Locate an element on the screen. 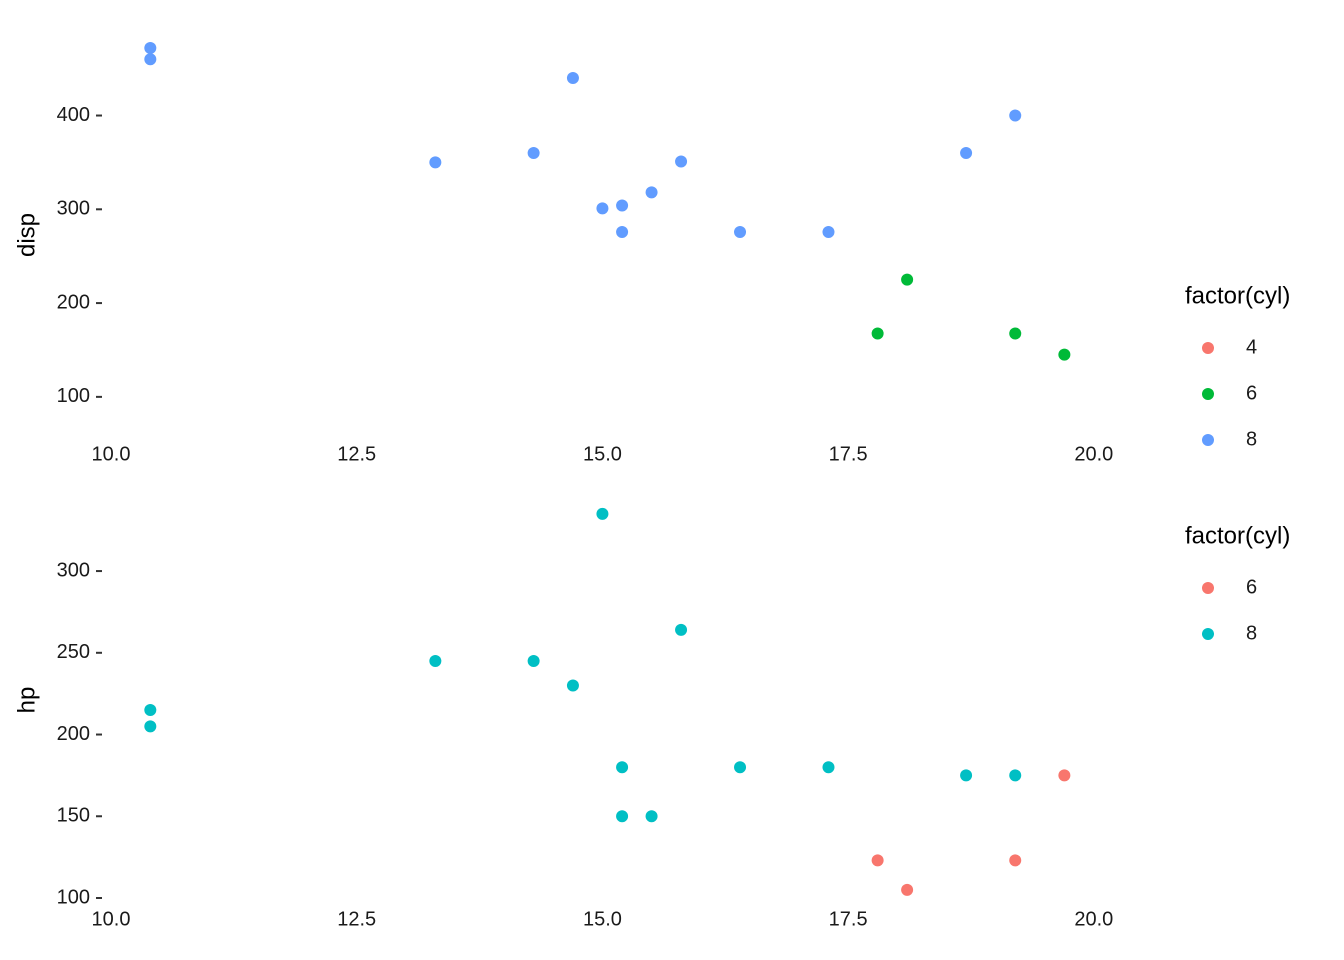 The image size is (1344, 960). y-axis-title: disp is located at coordinates (26, 235).